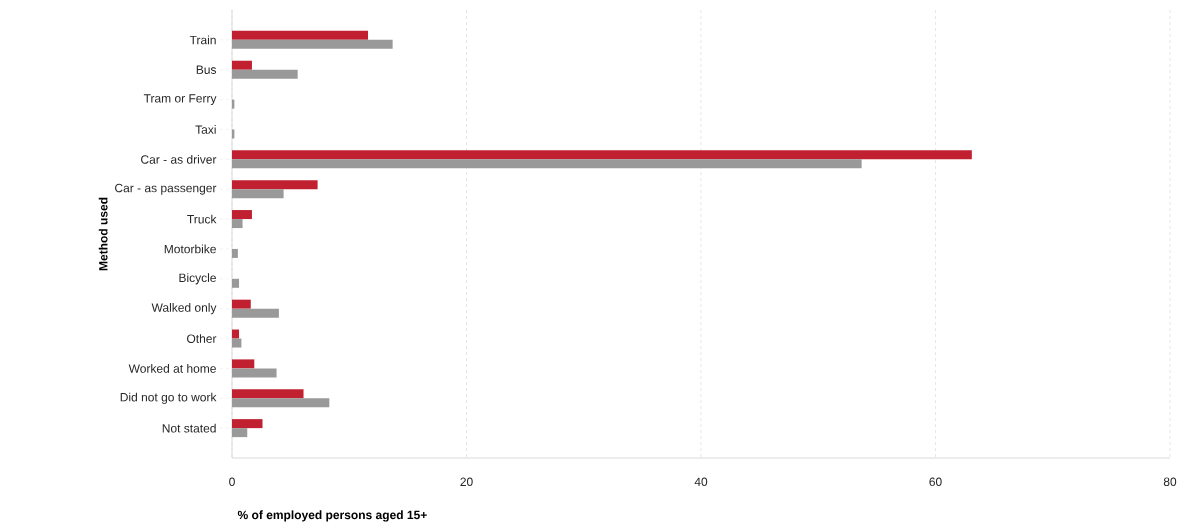  Describe the element at coordinates (466, 482) in the screenshot. I see `x-tick-label: 20` at that location.